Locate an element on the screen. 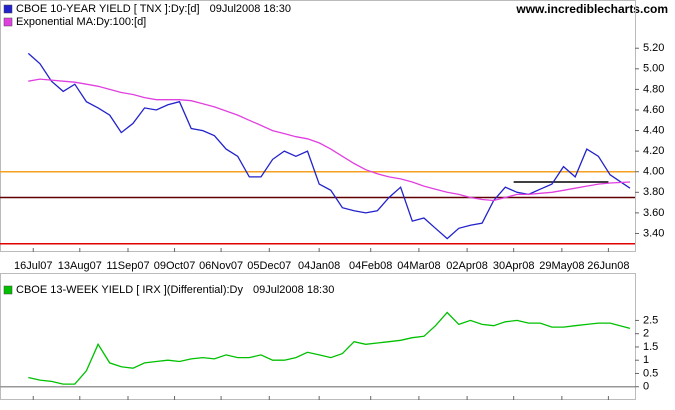 This screenshot has height=410, width=675. x-tick-label: 06Nov07 is located at coordinates (221, 266).